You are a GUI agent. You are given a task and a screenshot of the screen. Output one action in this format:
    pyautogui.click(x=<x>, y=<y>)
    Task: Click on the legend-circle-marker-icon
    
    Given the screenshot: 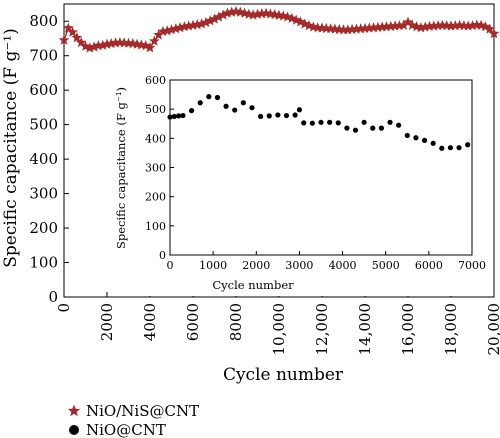 What is the action you would take?
    pyautogui.click(x=74, y=430)
    